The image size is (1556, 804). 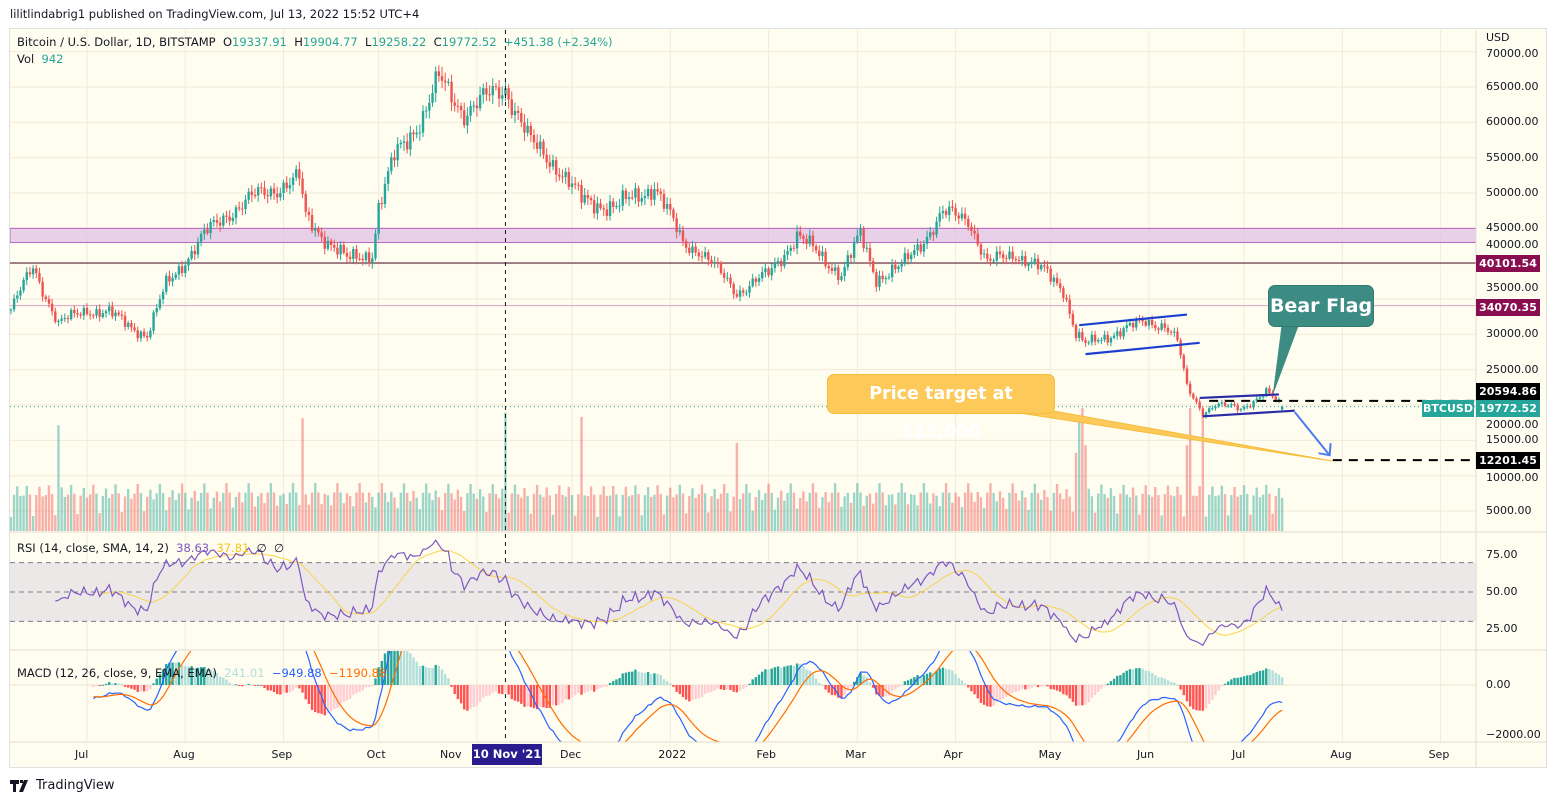 What do you see at coordinates (1341, 754) in the screenshot?
I see `time-tick: Aug` at bounding box center [1341, 754].